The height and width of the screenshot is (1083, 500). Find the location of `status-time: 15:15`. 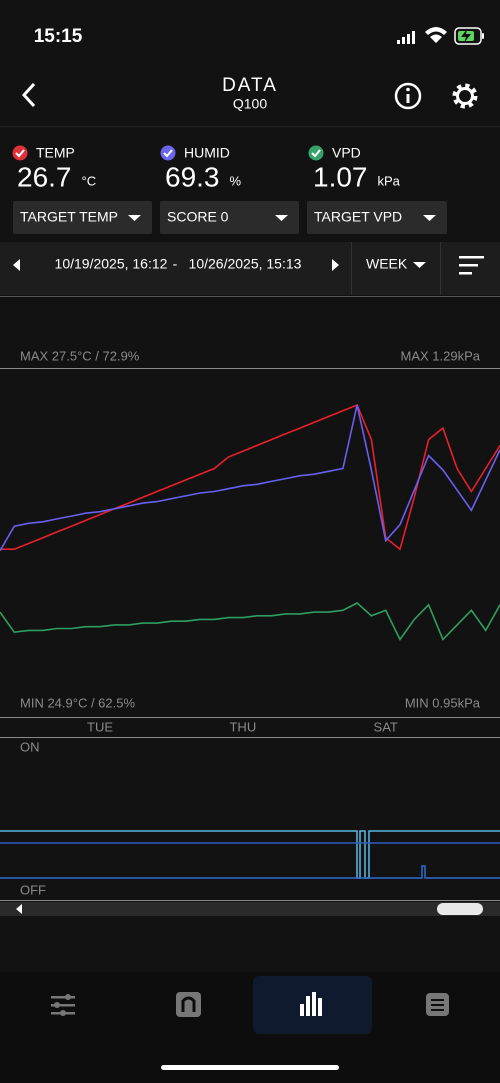

status-time: 15:15 is located at coordinates (58, 36).